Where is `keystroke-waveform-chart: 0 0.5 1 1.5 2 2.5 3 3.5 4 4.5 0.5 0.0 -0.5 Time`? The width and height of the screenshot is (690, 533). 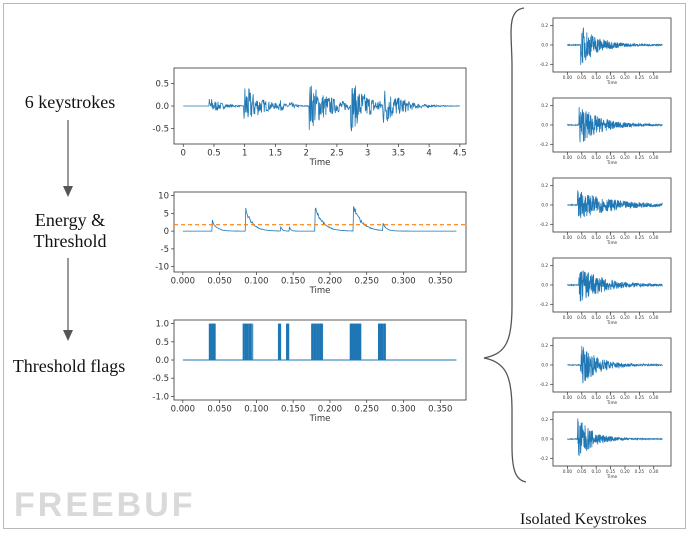 keystroke-waveform-chart: 0 0.5 1 1.5 2 2.5 3 3.5 4 4.5 0.5 0.0 -0.5 Time is located at coordinates (309, 117).